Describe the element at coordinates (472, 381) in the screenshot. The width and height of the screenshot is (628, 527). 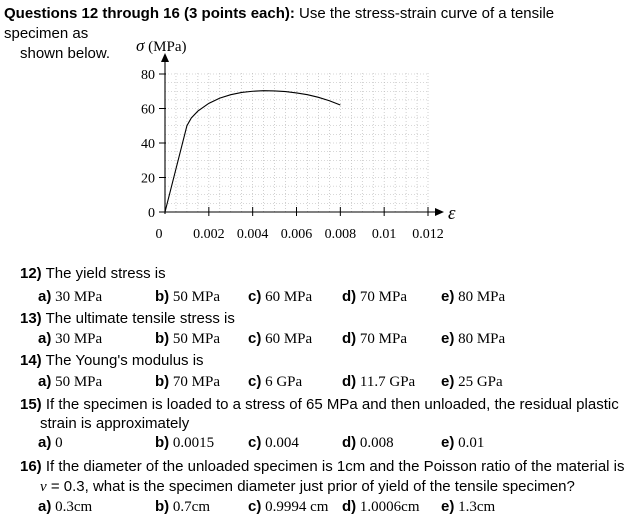
I see `q14-option-e: e) 25 GPa` at that location.